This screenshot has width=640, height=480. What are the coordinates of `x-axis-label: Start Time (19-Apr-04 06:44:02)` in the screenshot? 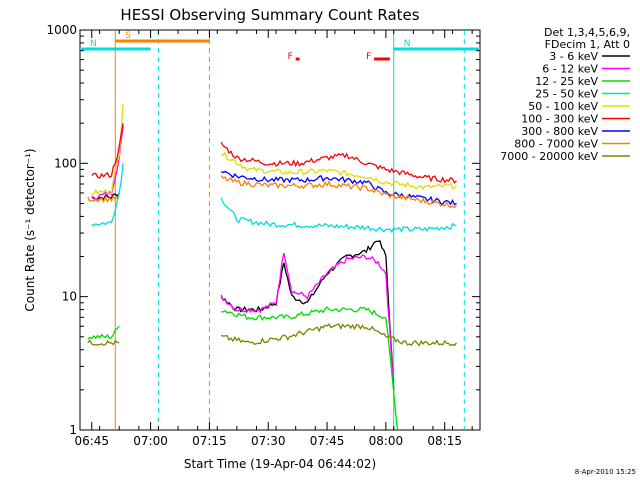 It's located at (280, 464).